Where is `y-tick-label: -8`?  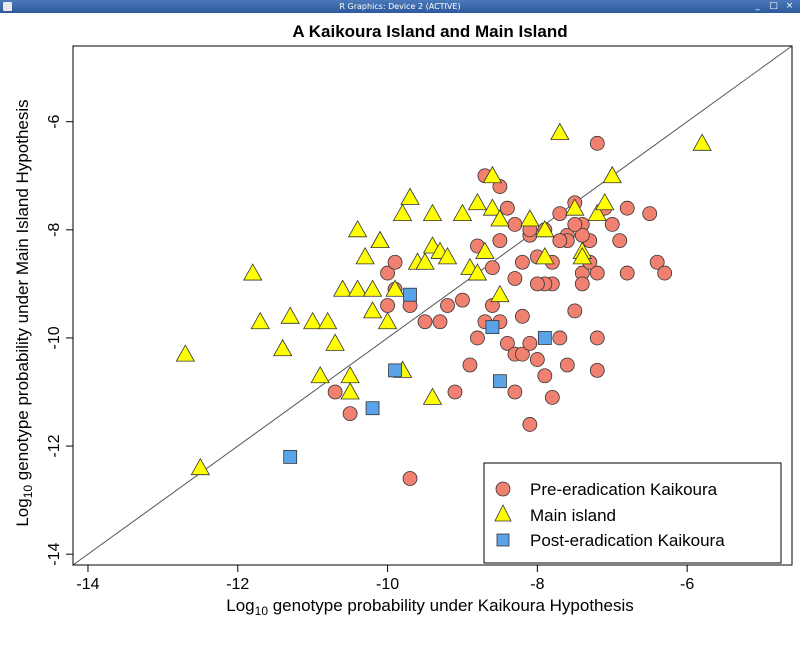 y-tick-label: -8 is located at coordinates (54, 230).